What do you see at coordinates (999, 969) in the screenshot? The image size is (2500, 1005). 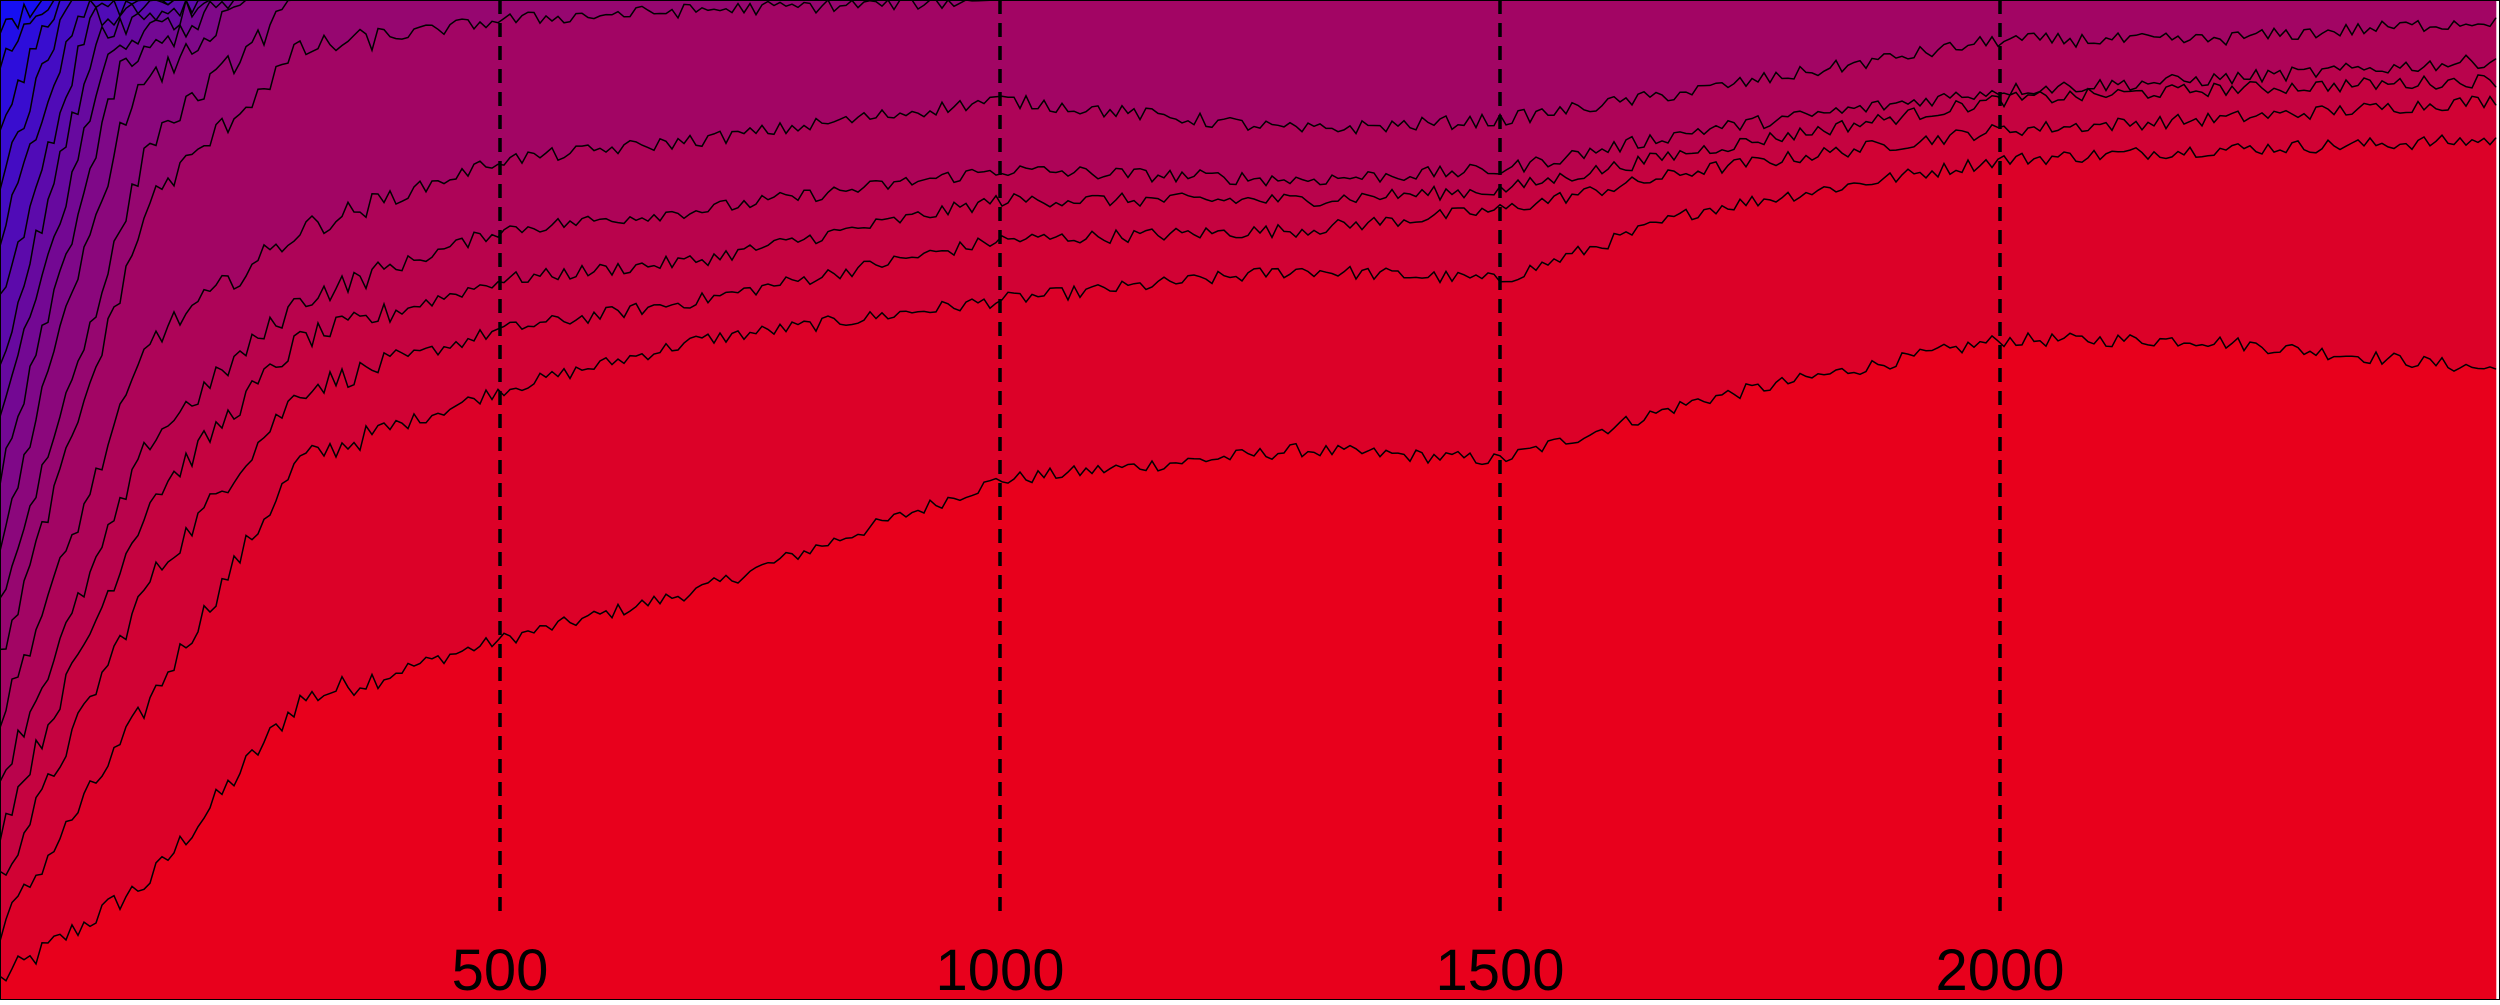 I see `x-tick-label-1000: 1000` at bounding box center [999, 969].